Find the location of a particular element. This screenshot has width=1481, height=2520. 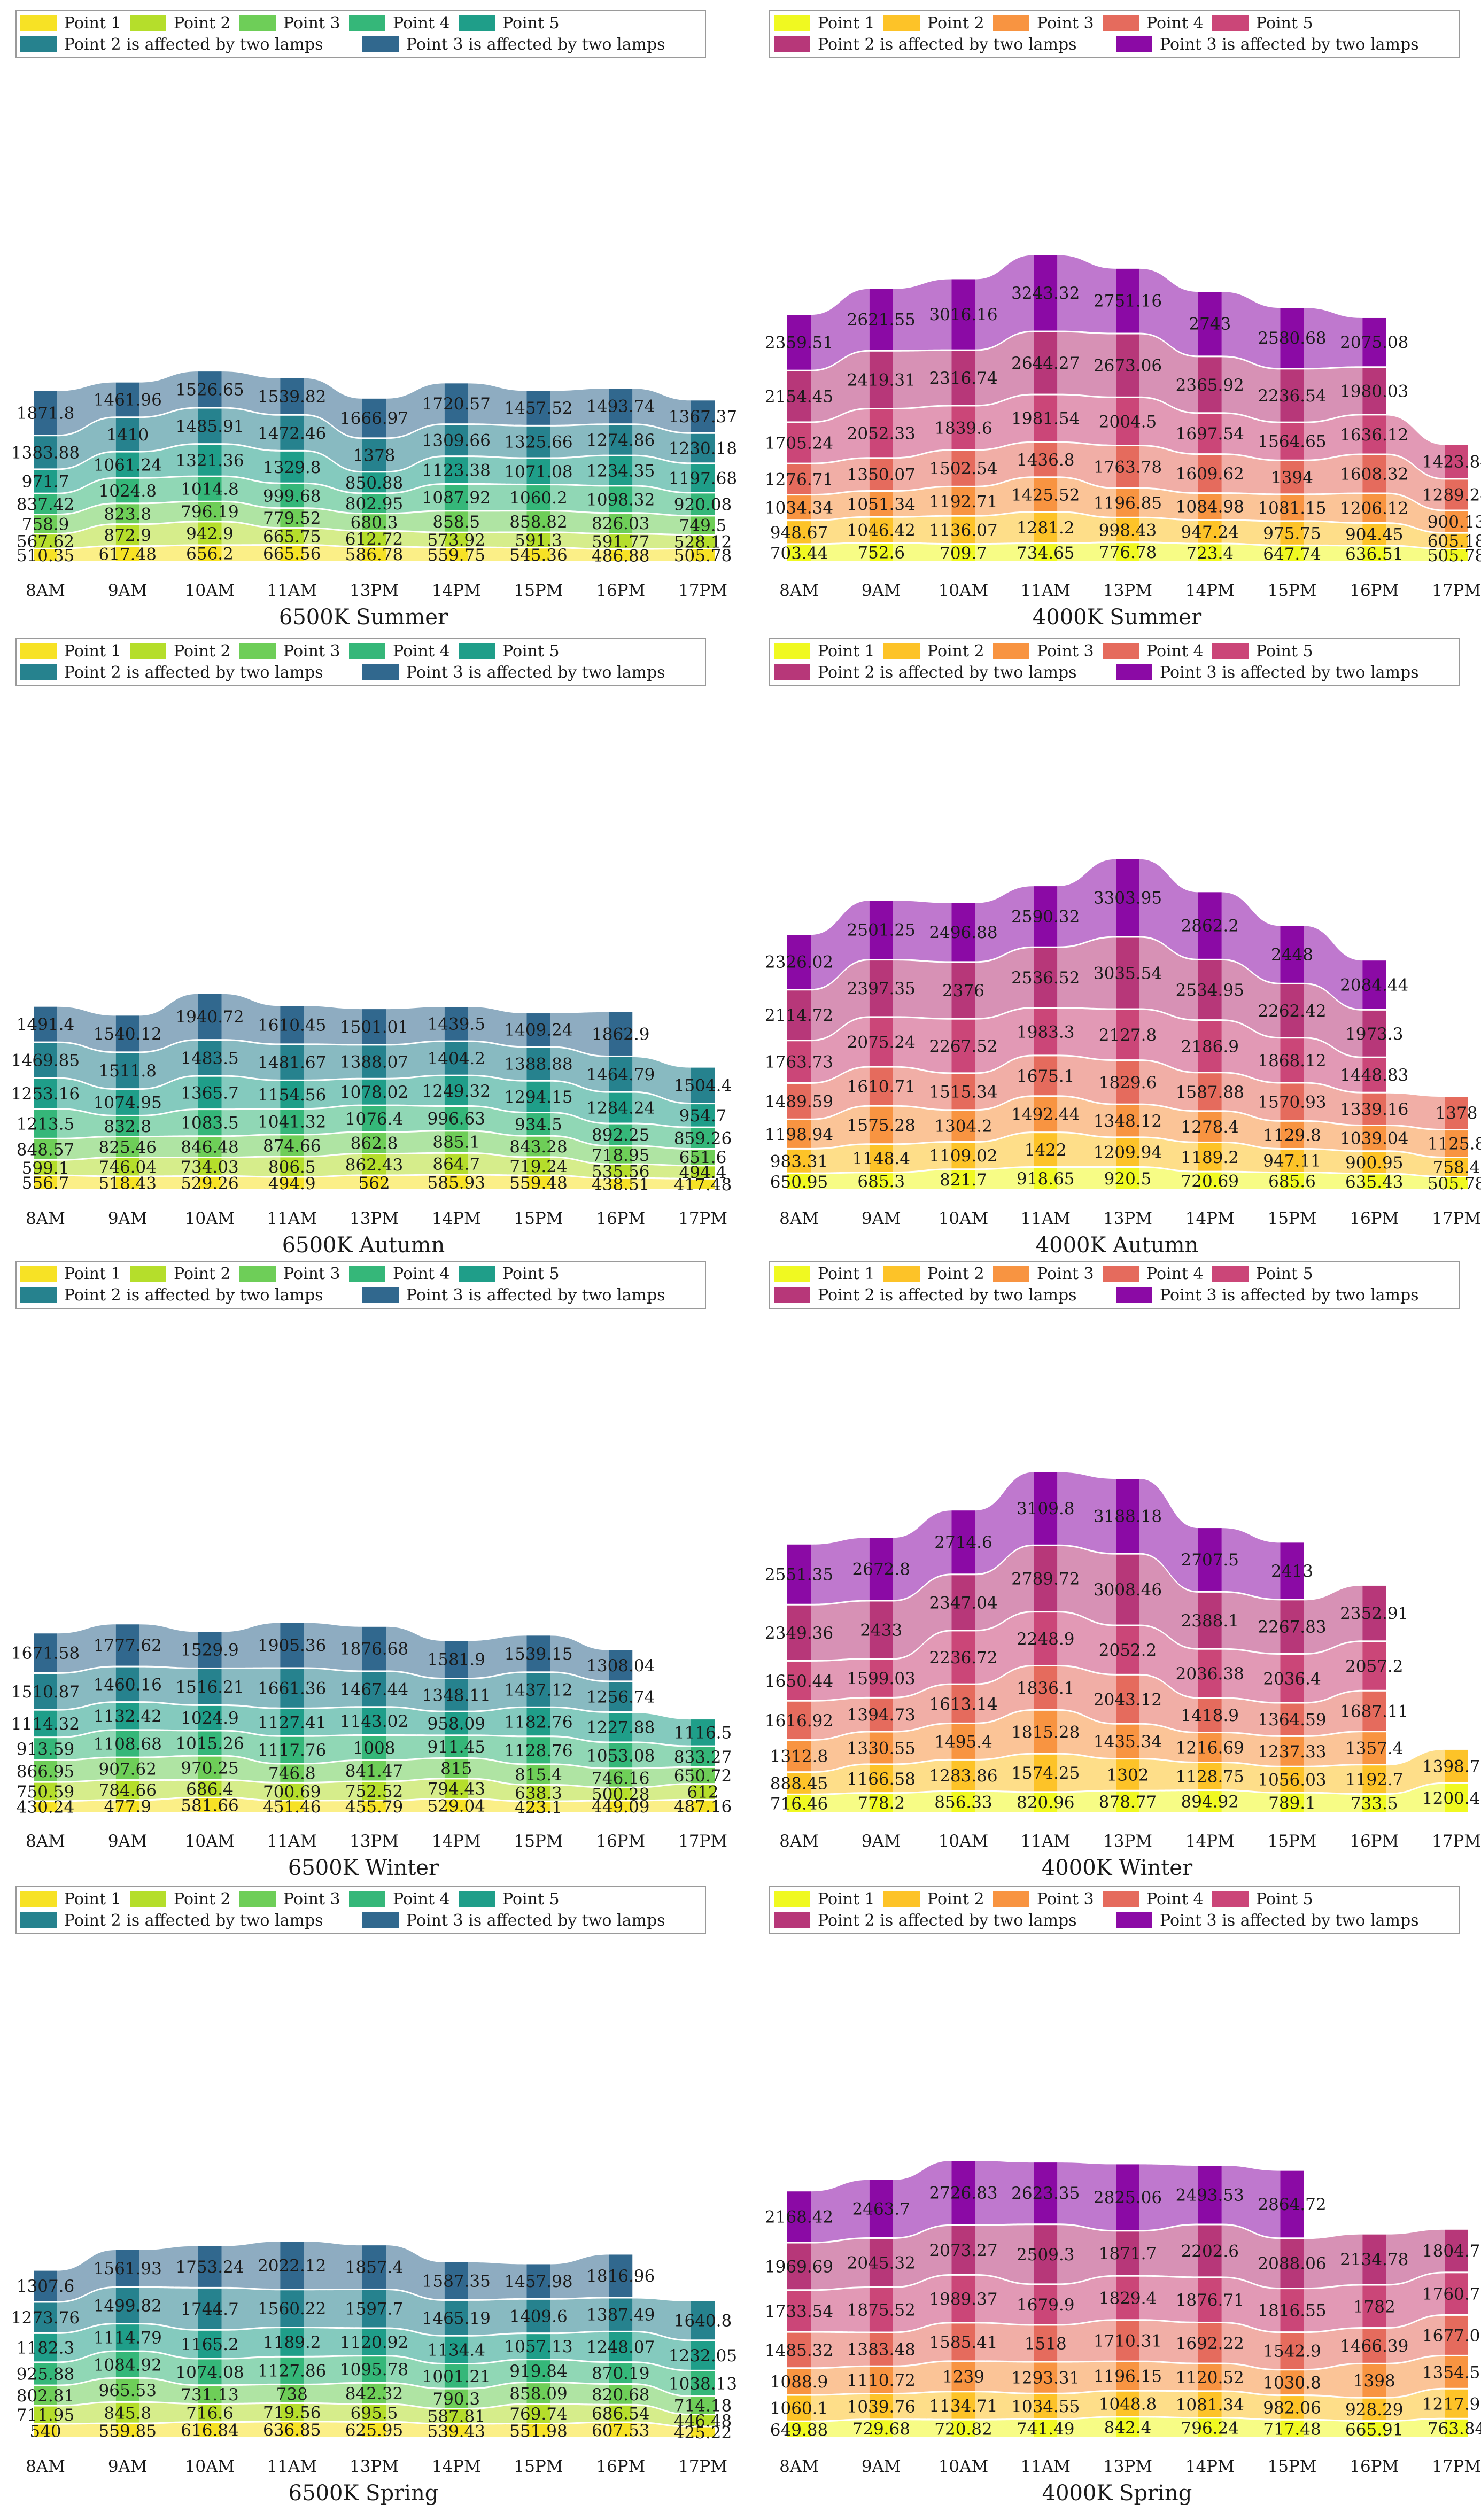

value-label: 2248.9 is located at coordinates (1046, 1640).